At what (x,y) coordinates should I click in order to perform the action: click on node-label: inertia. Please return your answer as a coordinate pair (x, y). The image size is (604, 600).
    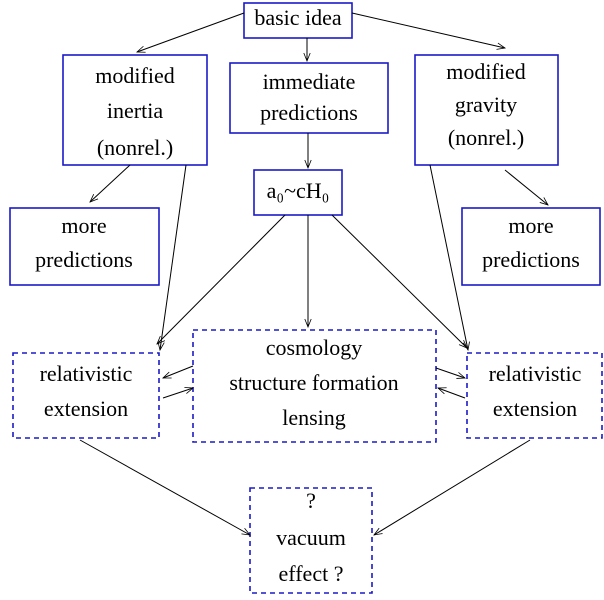
    Looking at the image, I should click on (135, 110).